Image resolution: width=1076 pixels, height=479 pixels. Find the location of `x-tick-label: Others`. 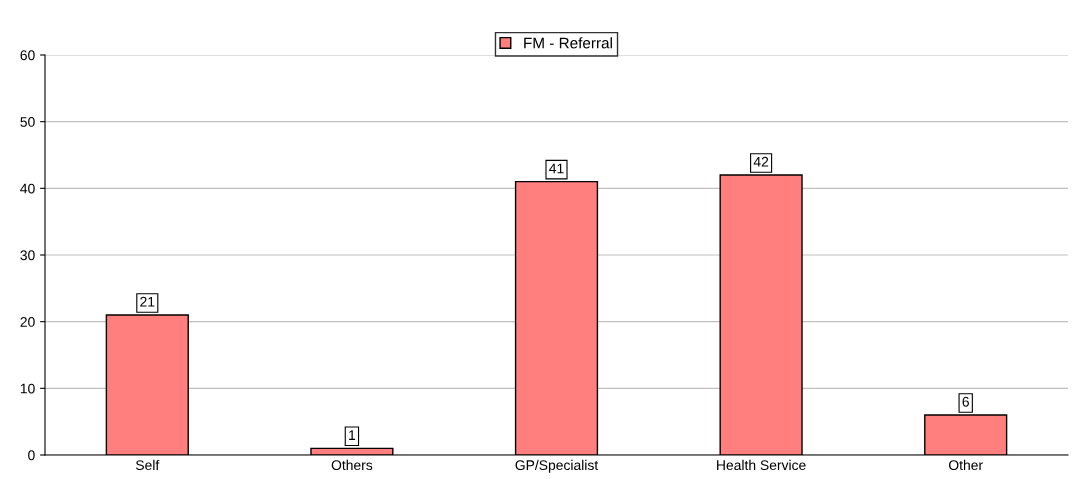

x-tick-label: Others is located at coordinates (352, 465).